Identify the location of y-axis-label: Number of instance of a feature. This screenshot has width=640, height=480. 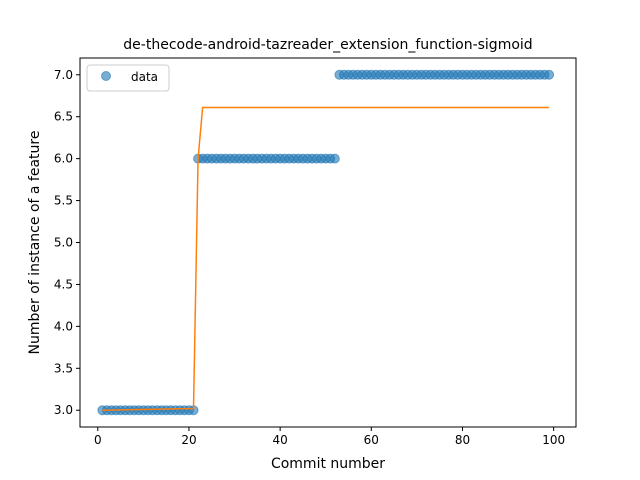
(35, 243).